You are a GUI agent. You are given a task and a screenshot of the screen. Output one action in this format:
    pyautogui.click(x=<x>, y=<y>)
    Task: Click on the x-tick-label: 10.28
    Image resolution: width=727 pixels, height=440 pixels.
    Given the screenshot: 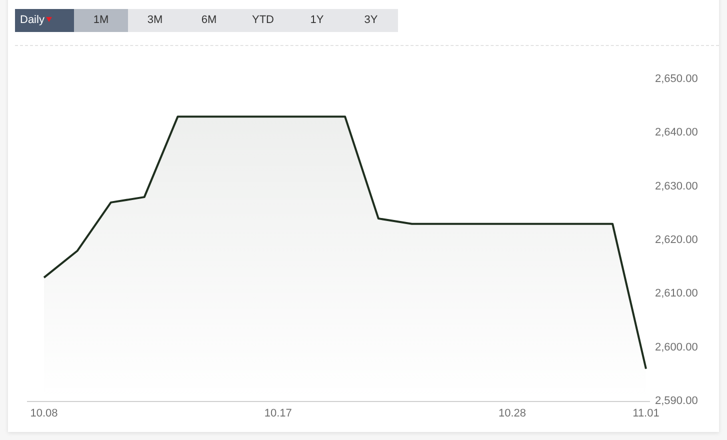 What is the action you would take?
    pyautogui.click(x=512, y=414)
    